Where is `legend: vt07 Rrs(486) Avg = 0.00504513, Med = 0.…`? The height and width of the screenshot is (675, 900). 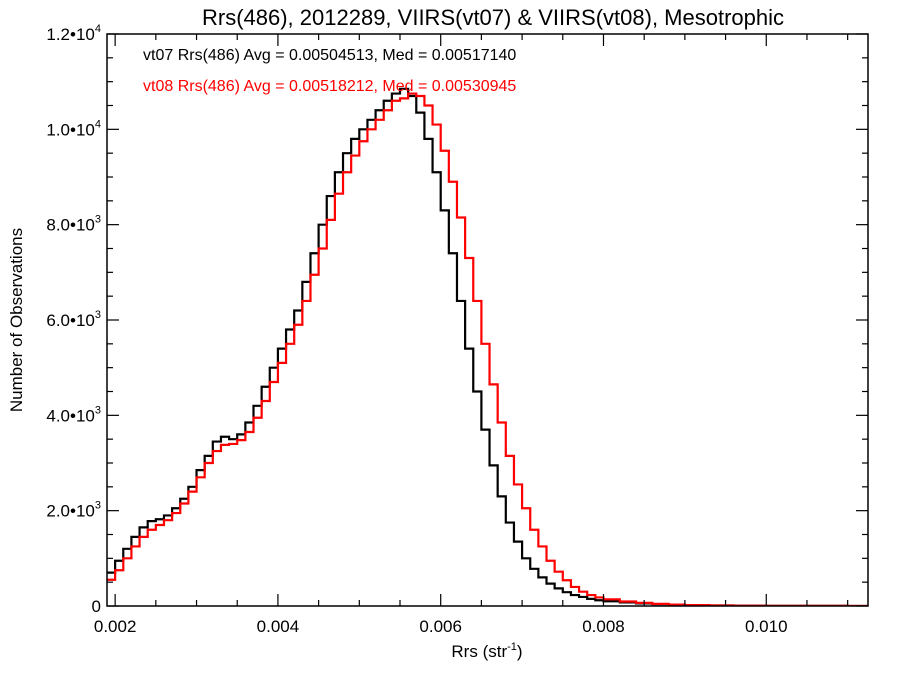 legend: vt07 Rrs(486) Avg = 0.00504513, Med = 0.… is located at coordinates (329, 71).